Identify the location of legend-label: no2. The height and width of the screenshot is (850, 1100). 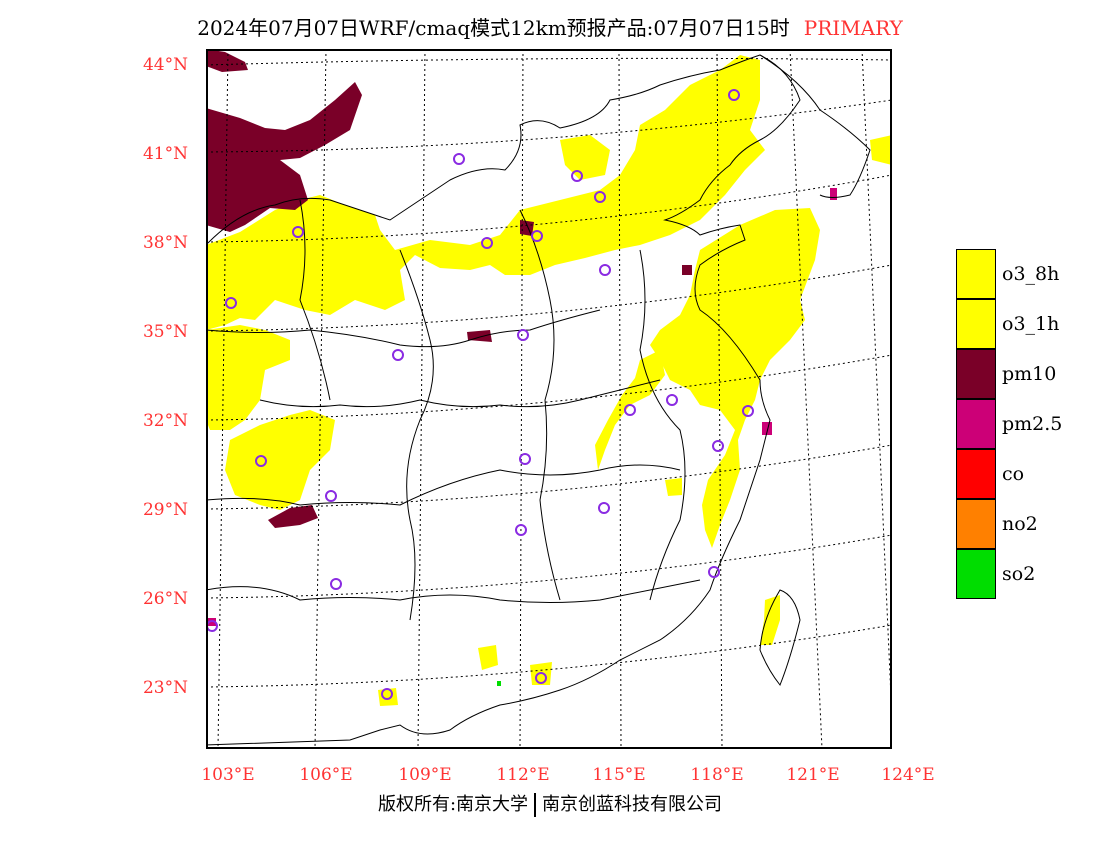
(1020, 524).